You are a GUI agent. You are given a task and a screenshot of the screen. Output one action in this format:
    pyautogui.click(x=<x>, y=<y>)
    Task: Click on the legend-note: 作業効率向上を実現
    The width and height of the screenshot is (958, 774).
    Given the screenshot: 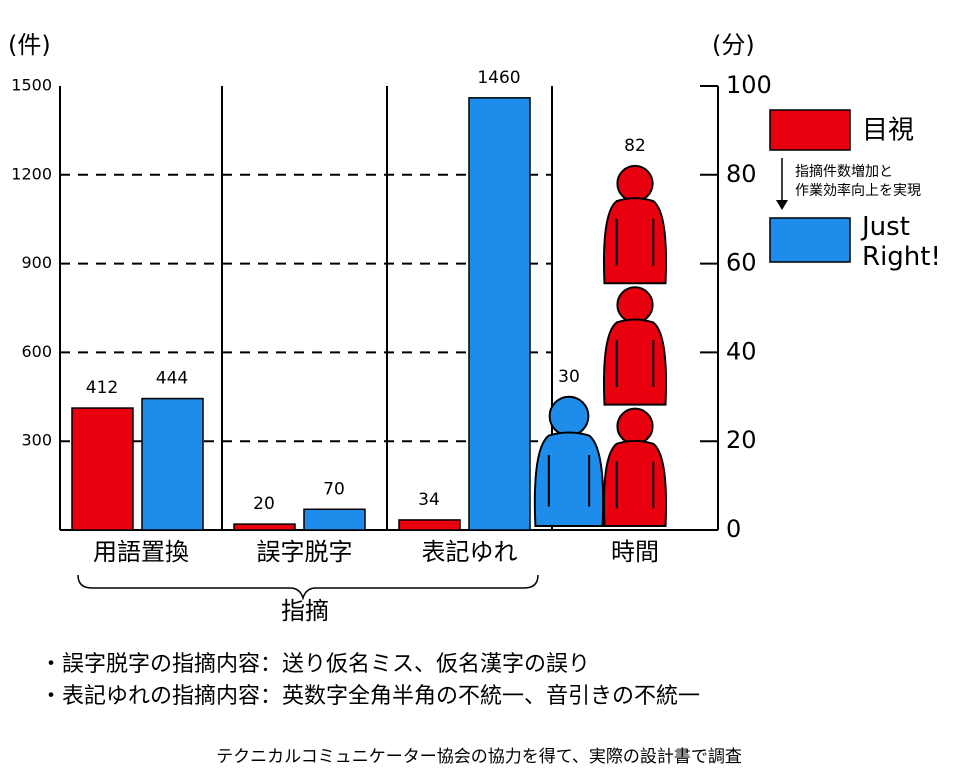 What is the action you would take?
    pyautogui.click(x=858, y=190)
    